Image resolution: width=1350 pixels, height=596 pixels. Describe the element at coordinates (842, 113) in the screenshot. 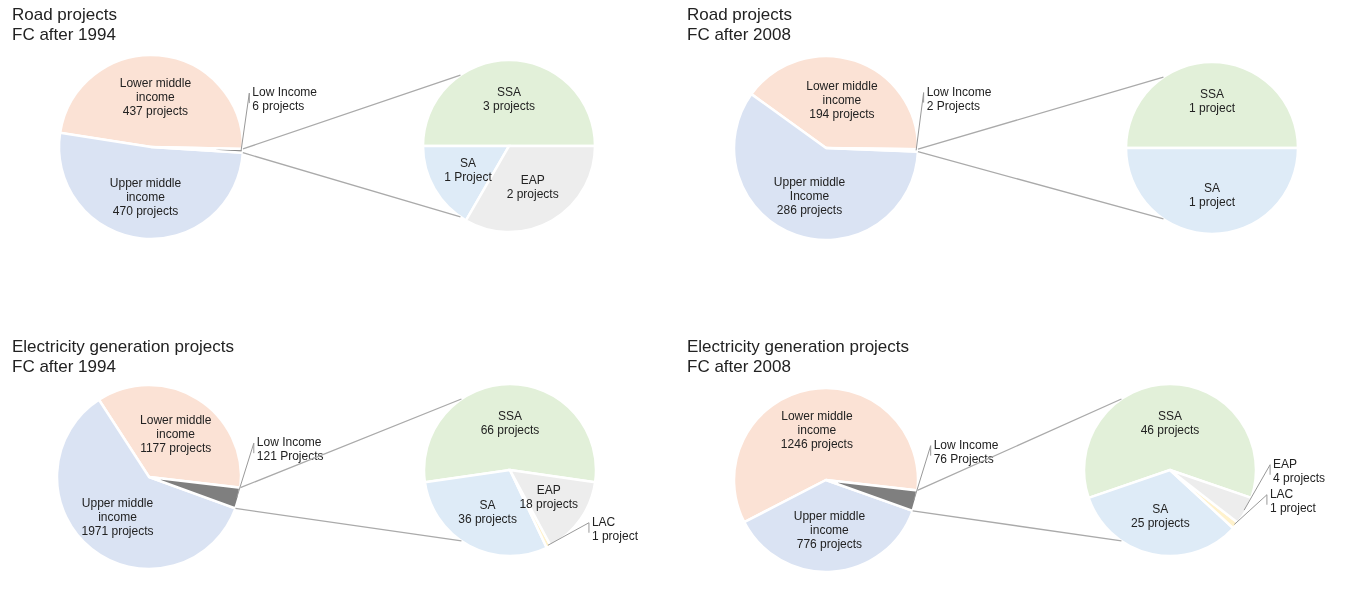

I see `data-label: 194 projects` at that location.